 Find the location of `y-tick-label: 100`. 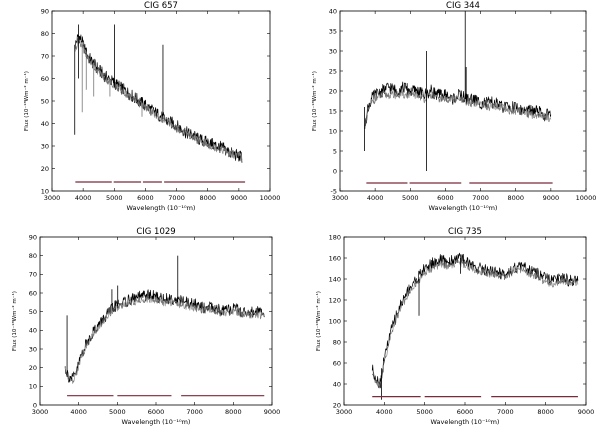

y-tick-label: 100 is located at coordinates (335, 321).